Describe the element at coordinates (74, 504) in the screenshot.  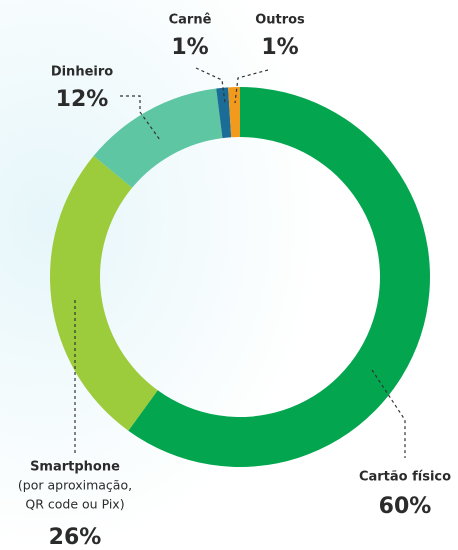
I see `category-detail: QR code ou Pix)` at that location.